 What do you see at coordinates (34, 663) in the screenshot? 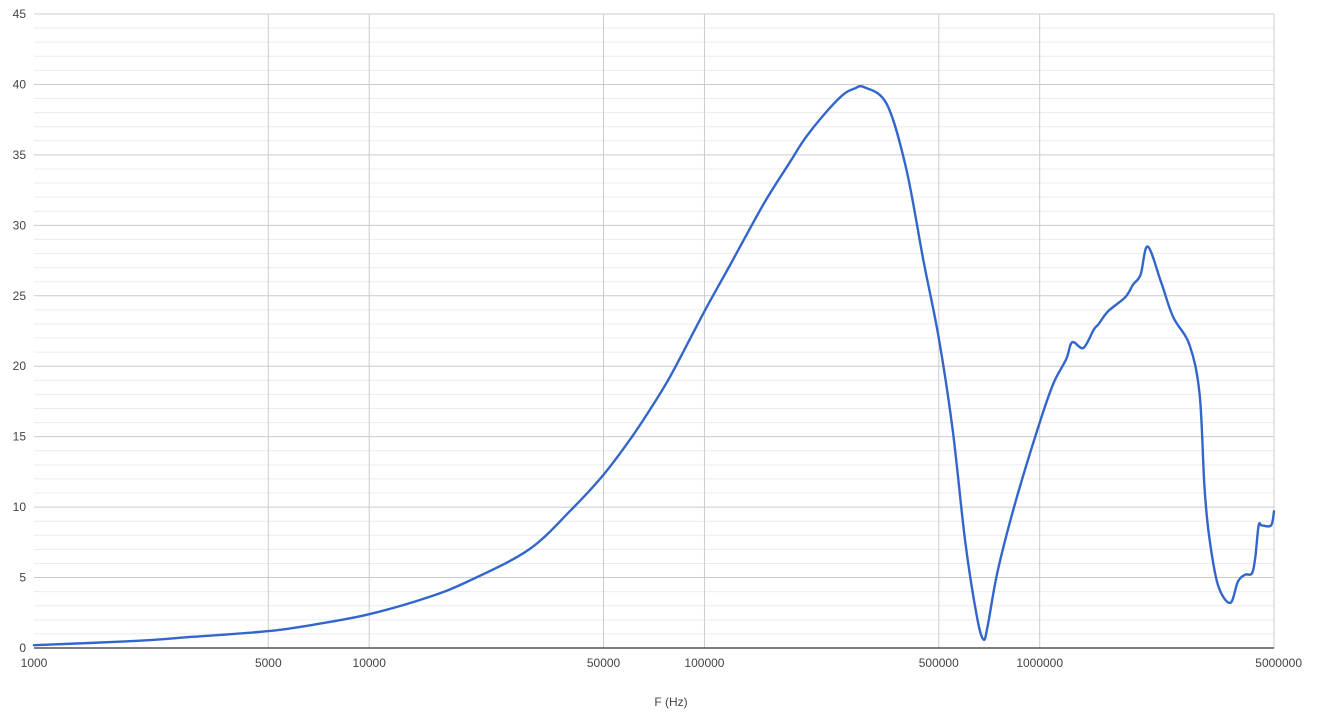
I see `x-tick-label: 1000` at bounding box center [34, 663].